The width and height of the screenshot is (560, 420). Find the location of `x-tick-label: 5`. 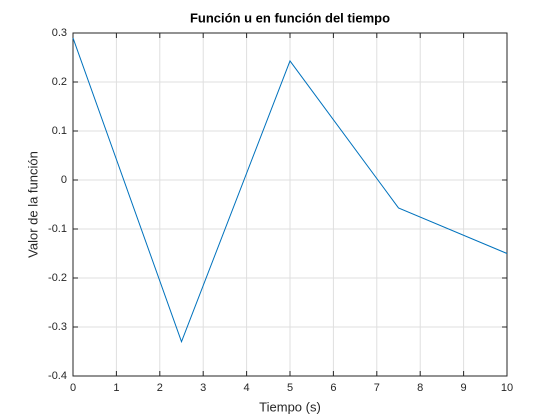

x-tick-label: 5 is located at coordinates (290, 388).